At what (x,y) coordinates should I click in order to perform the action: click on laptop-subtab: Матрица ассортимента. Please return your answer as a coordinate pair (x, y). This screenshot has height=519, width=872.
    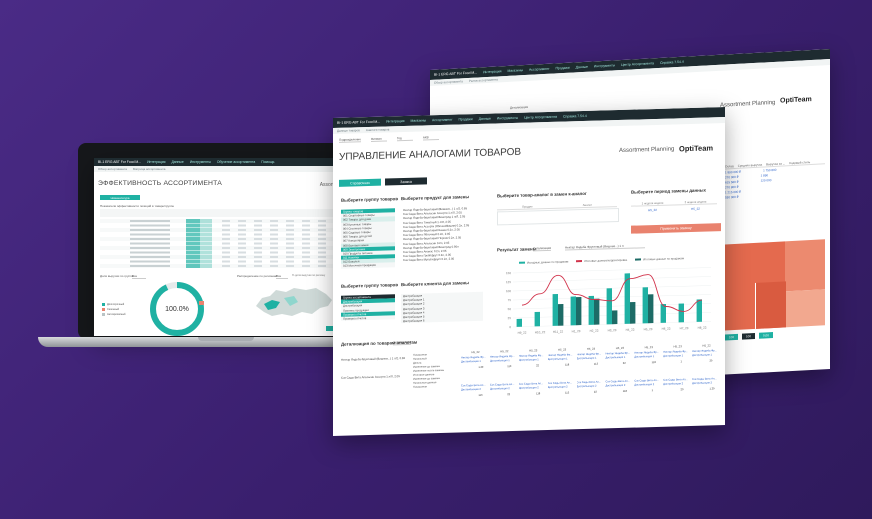
    Looking at the image, I should click on (149, 169).